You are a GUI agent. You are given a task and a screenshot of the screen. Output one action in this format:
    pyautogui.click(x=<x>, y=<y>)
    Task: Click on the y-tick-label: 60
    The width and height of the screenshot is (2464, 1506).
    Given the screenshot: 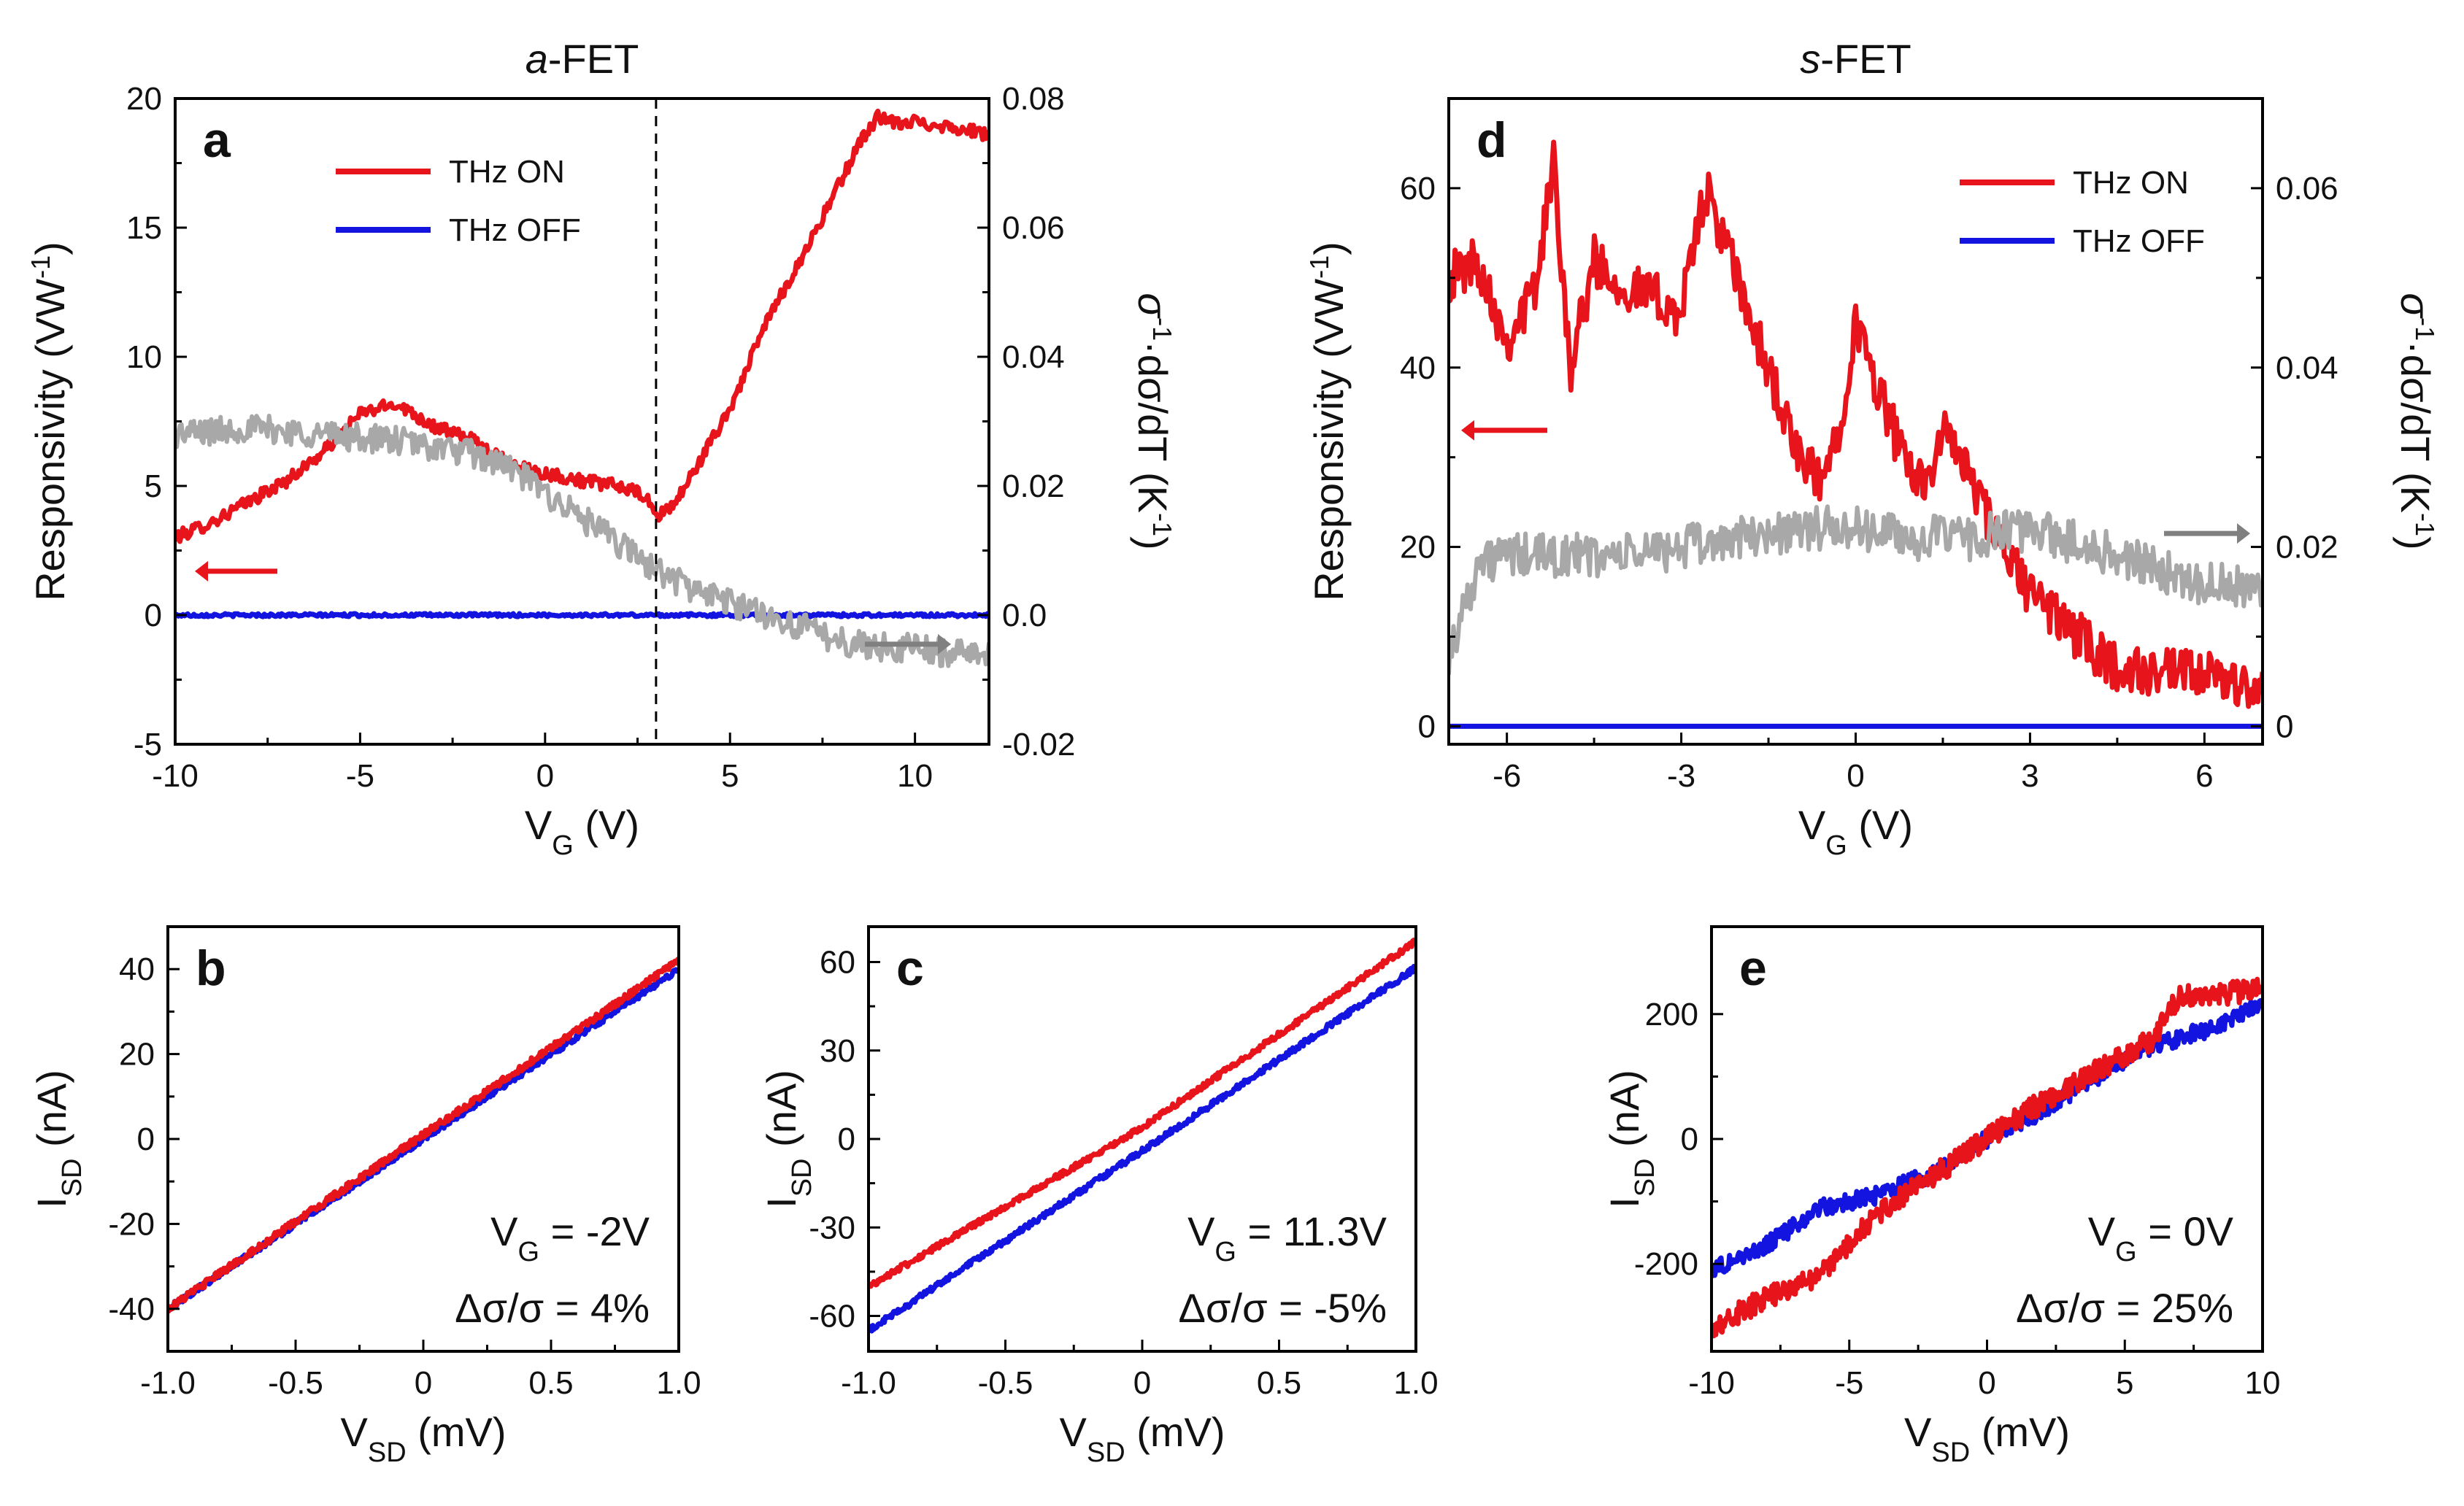 What is the action you would take?
    pyautogui.click(x=1418, y=188)
    